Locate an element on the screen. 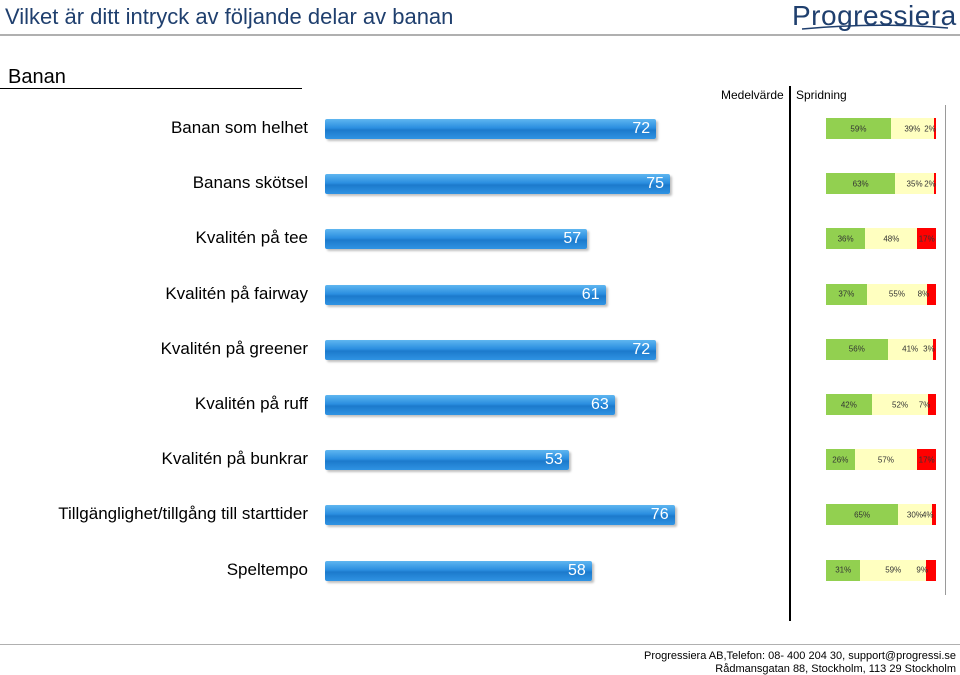 The height and width of the screenshot is (675, 960). spread-percent-label: 65% is located at coordinates (862, 515).